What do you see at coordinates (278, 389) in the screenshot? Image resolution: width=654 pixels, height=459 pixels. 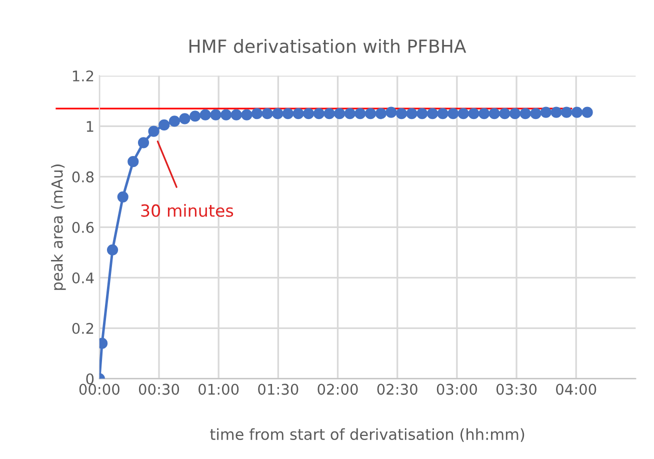 I see `x-tick-label: 01:30` at bounding box center [278, 389].